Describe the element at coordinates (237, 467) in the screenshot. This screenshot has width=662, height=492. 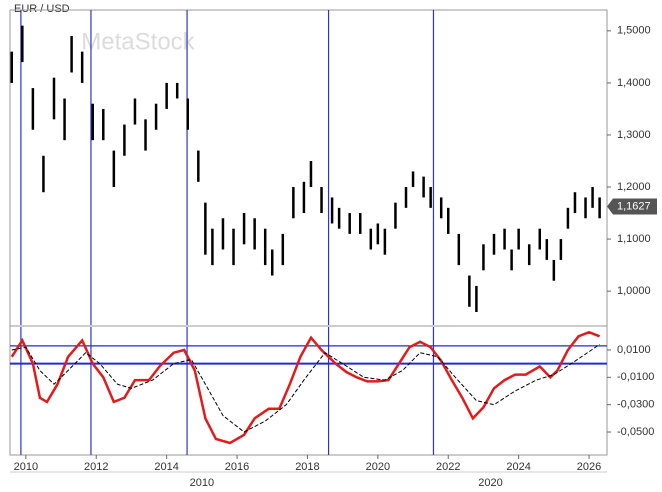
I see `x-tick-label: 2016` at that location.